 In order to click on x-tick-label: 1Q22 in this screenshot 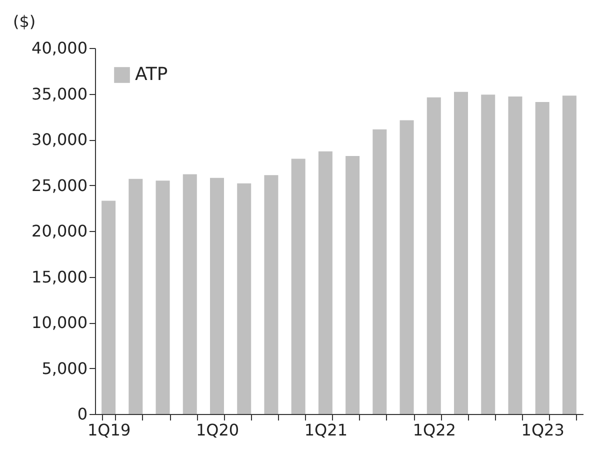, I will do `click(434, 430)`.